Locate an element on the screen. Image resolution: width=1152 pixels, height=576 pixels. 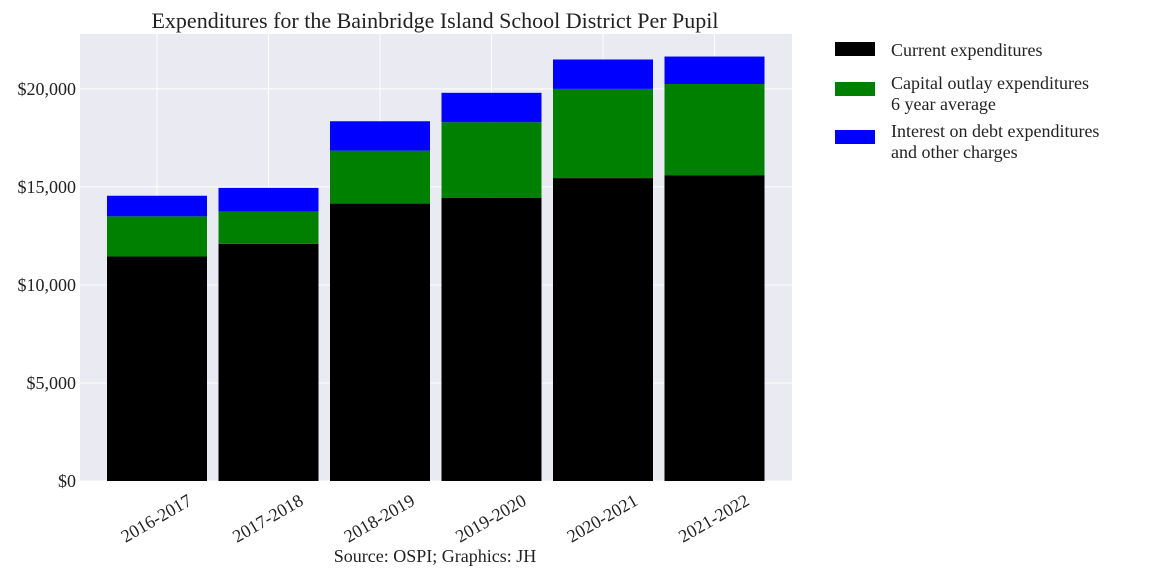
x-tick-label: 2017-2018 is located at coordinates (268, 518).